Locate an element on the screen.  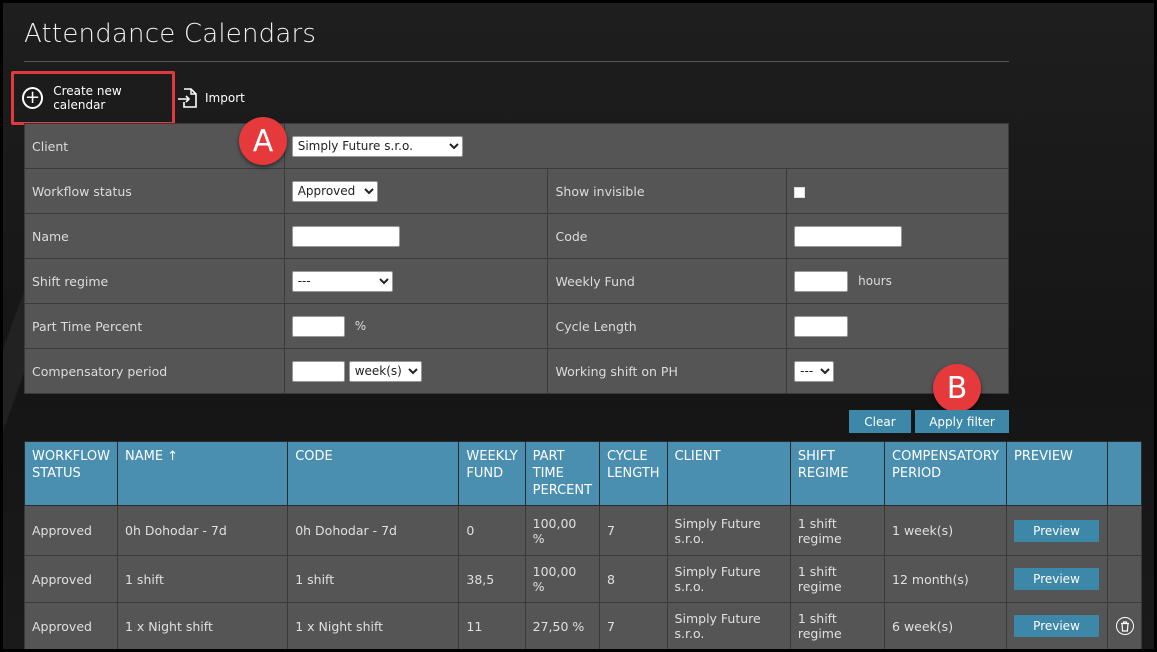
cell-name: 0h Dohodar - 7d is located at coordinates (202, 530).